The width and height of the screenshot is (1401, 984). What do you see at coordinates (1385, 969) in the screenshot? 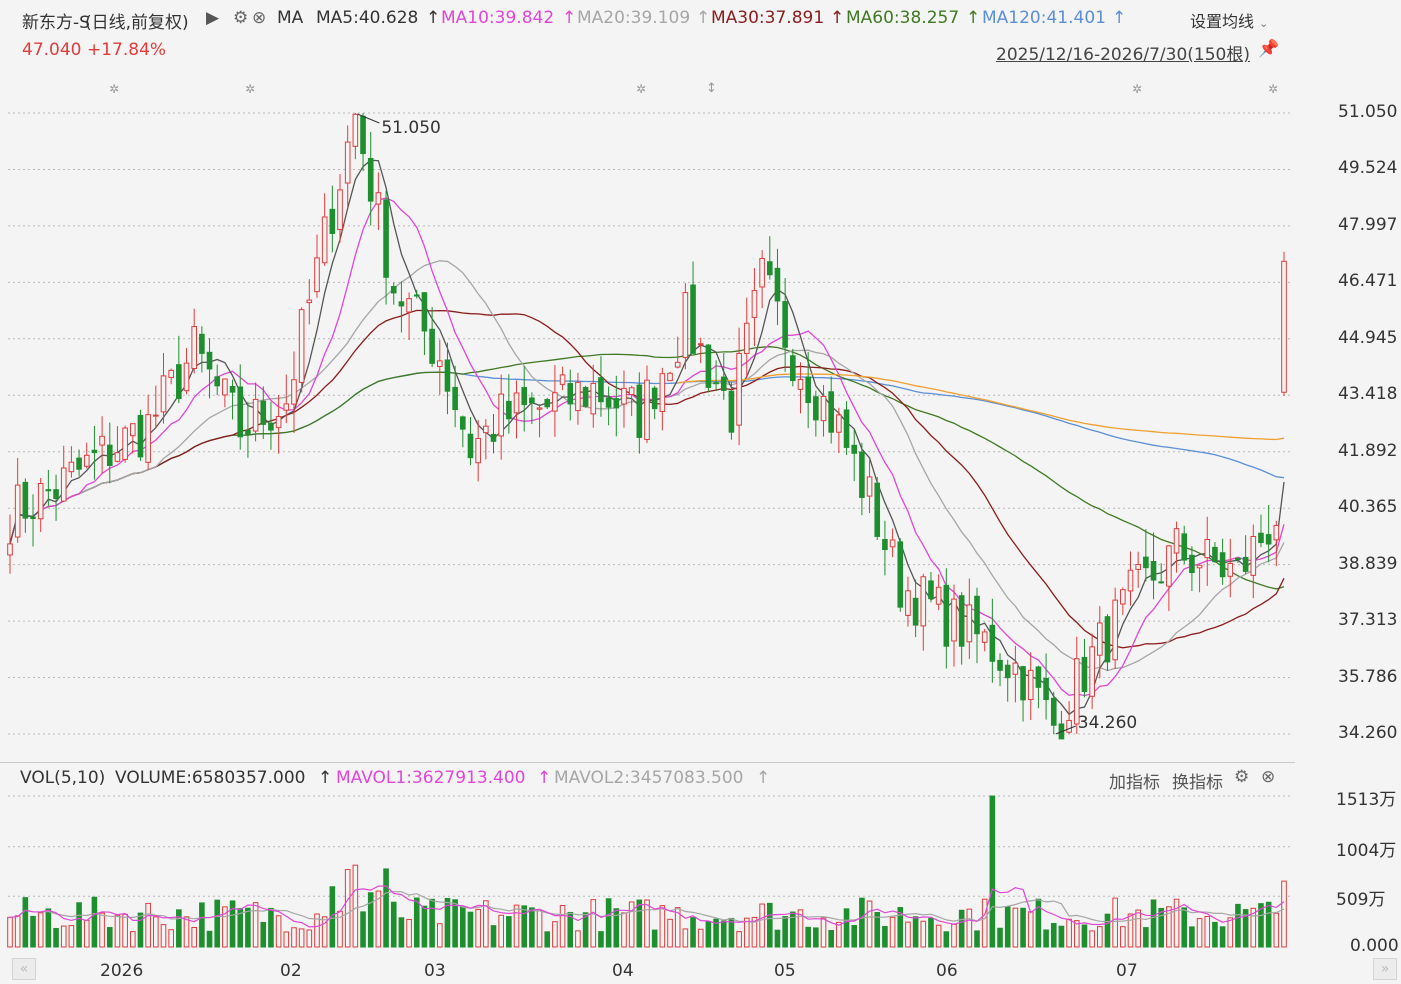
I see `scroll-right-button: »` at bounding box center [1385, 969].